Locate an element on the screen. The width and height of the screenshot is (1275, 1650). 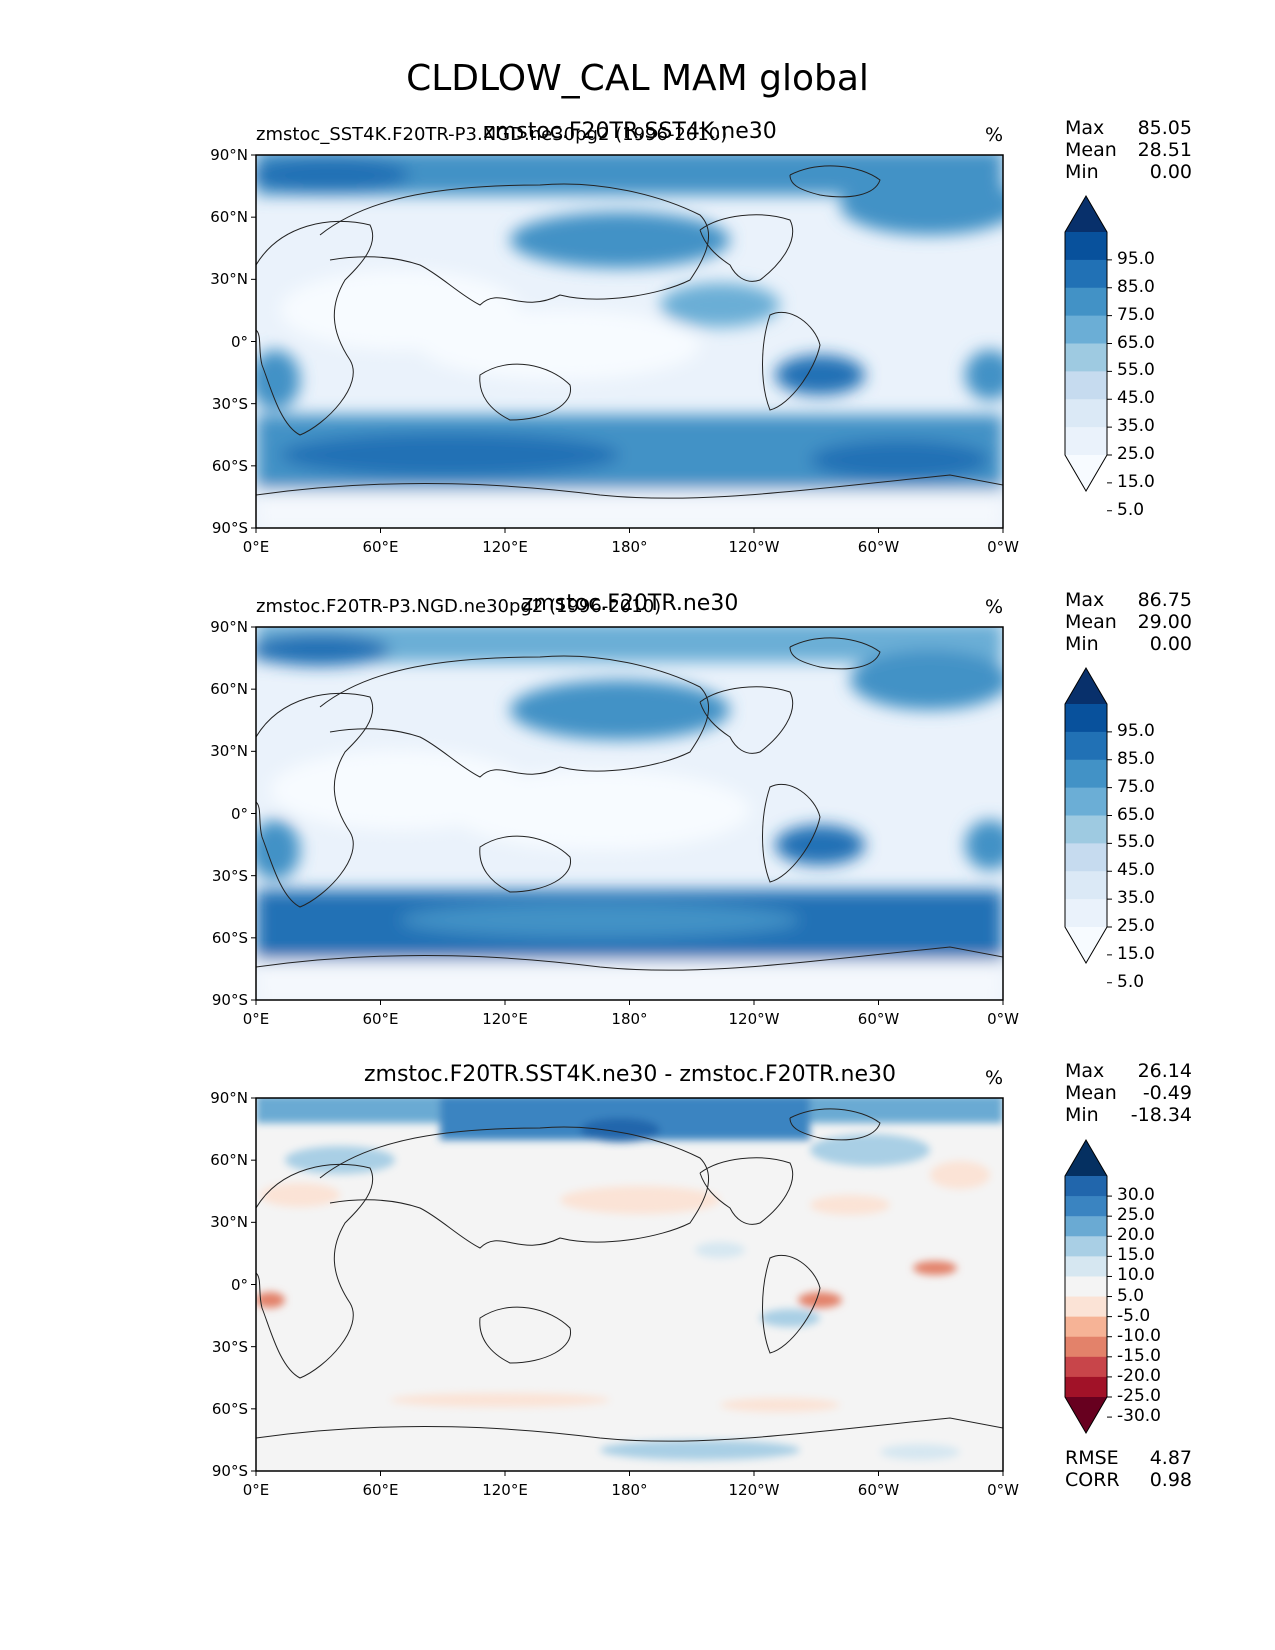
panel-1-mean-label: Mean is located at coordinates (1091, 150).